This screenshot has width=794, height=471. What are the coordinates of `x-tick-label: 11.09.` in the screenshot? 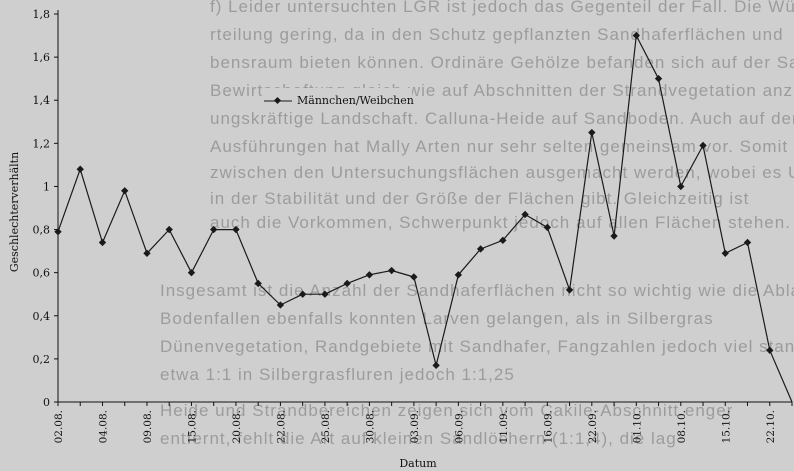 It's located at (504, 426).